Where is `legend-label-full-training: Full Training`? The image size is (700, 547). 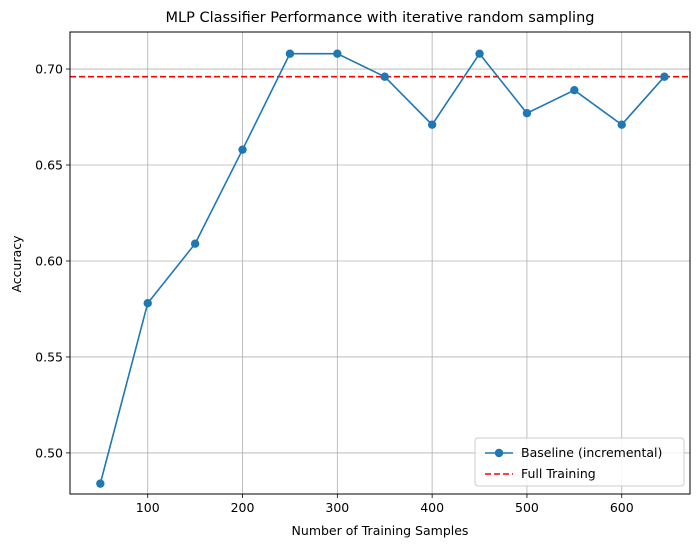
legend-label-full-training: Full Training is located at coordinates (558, 473).